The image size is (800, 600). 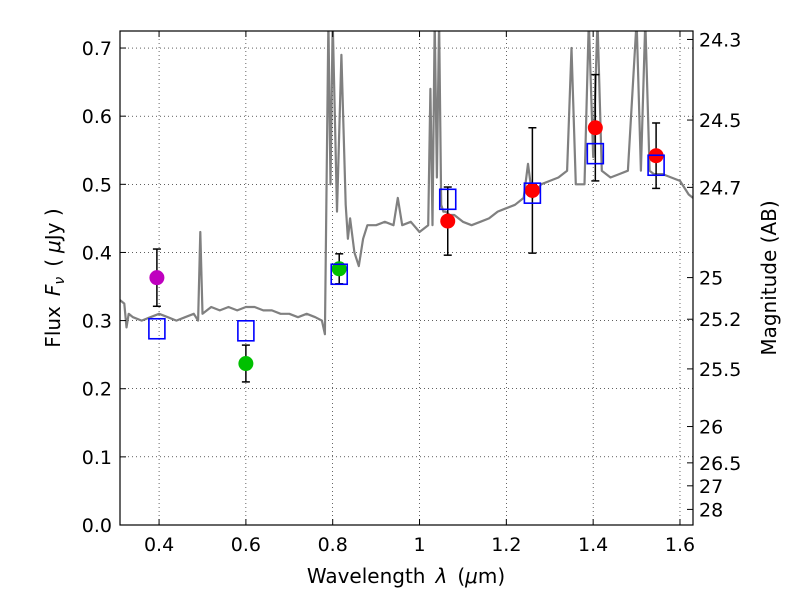 I want to click on mag-tick-label: 25.5, so click(x=720, y=370).